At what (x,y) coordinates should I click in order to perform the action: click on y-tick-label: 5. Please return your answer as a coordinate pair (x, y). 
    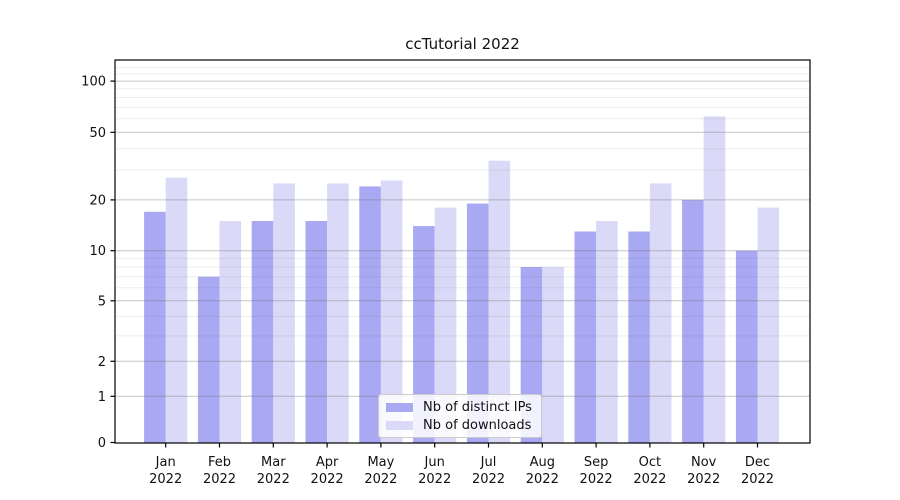
    Looking at the image, I should click on (102, 301).